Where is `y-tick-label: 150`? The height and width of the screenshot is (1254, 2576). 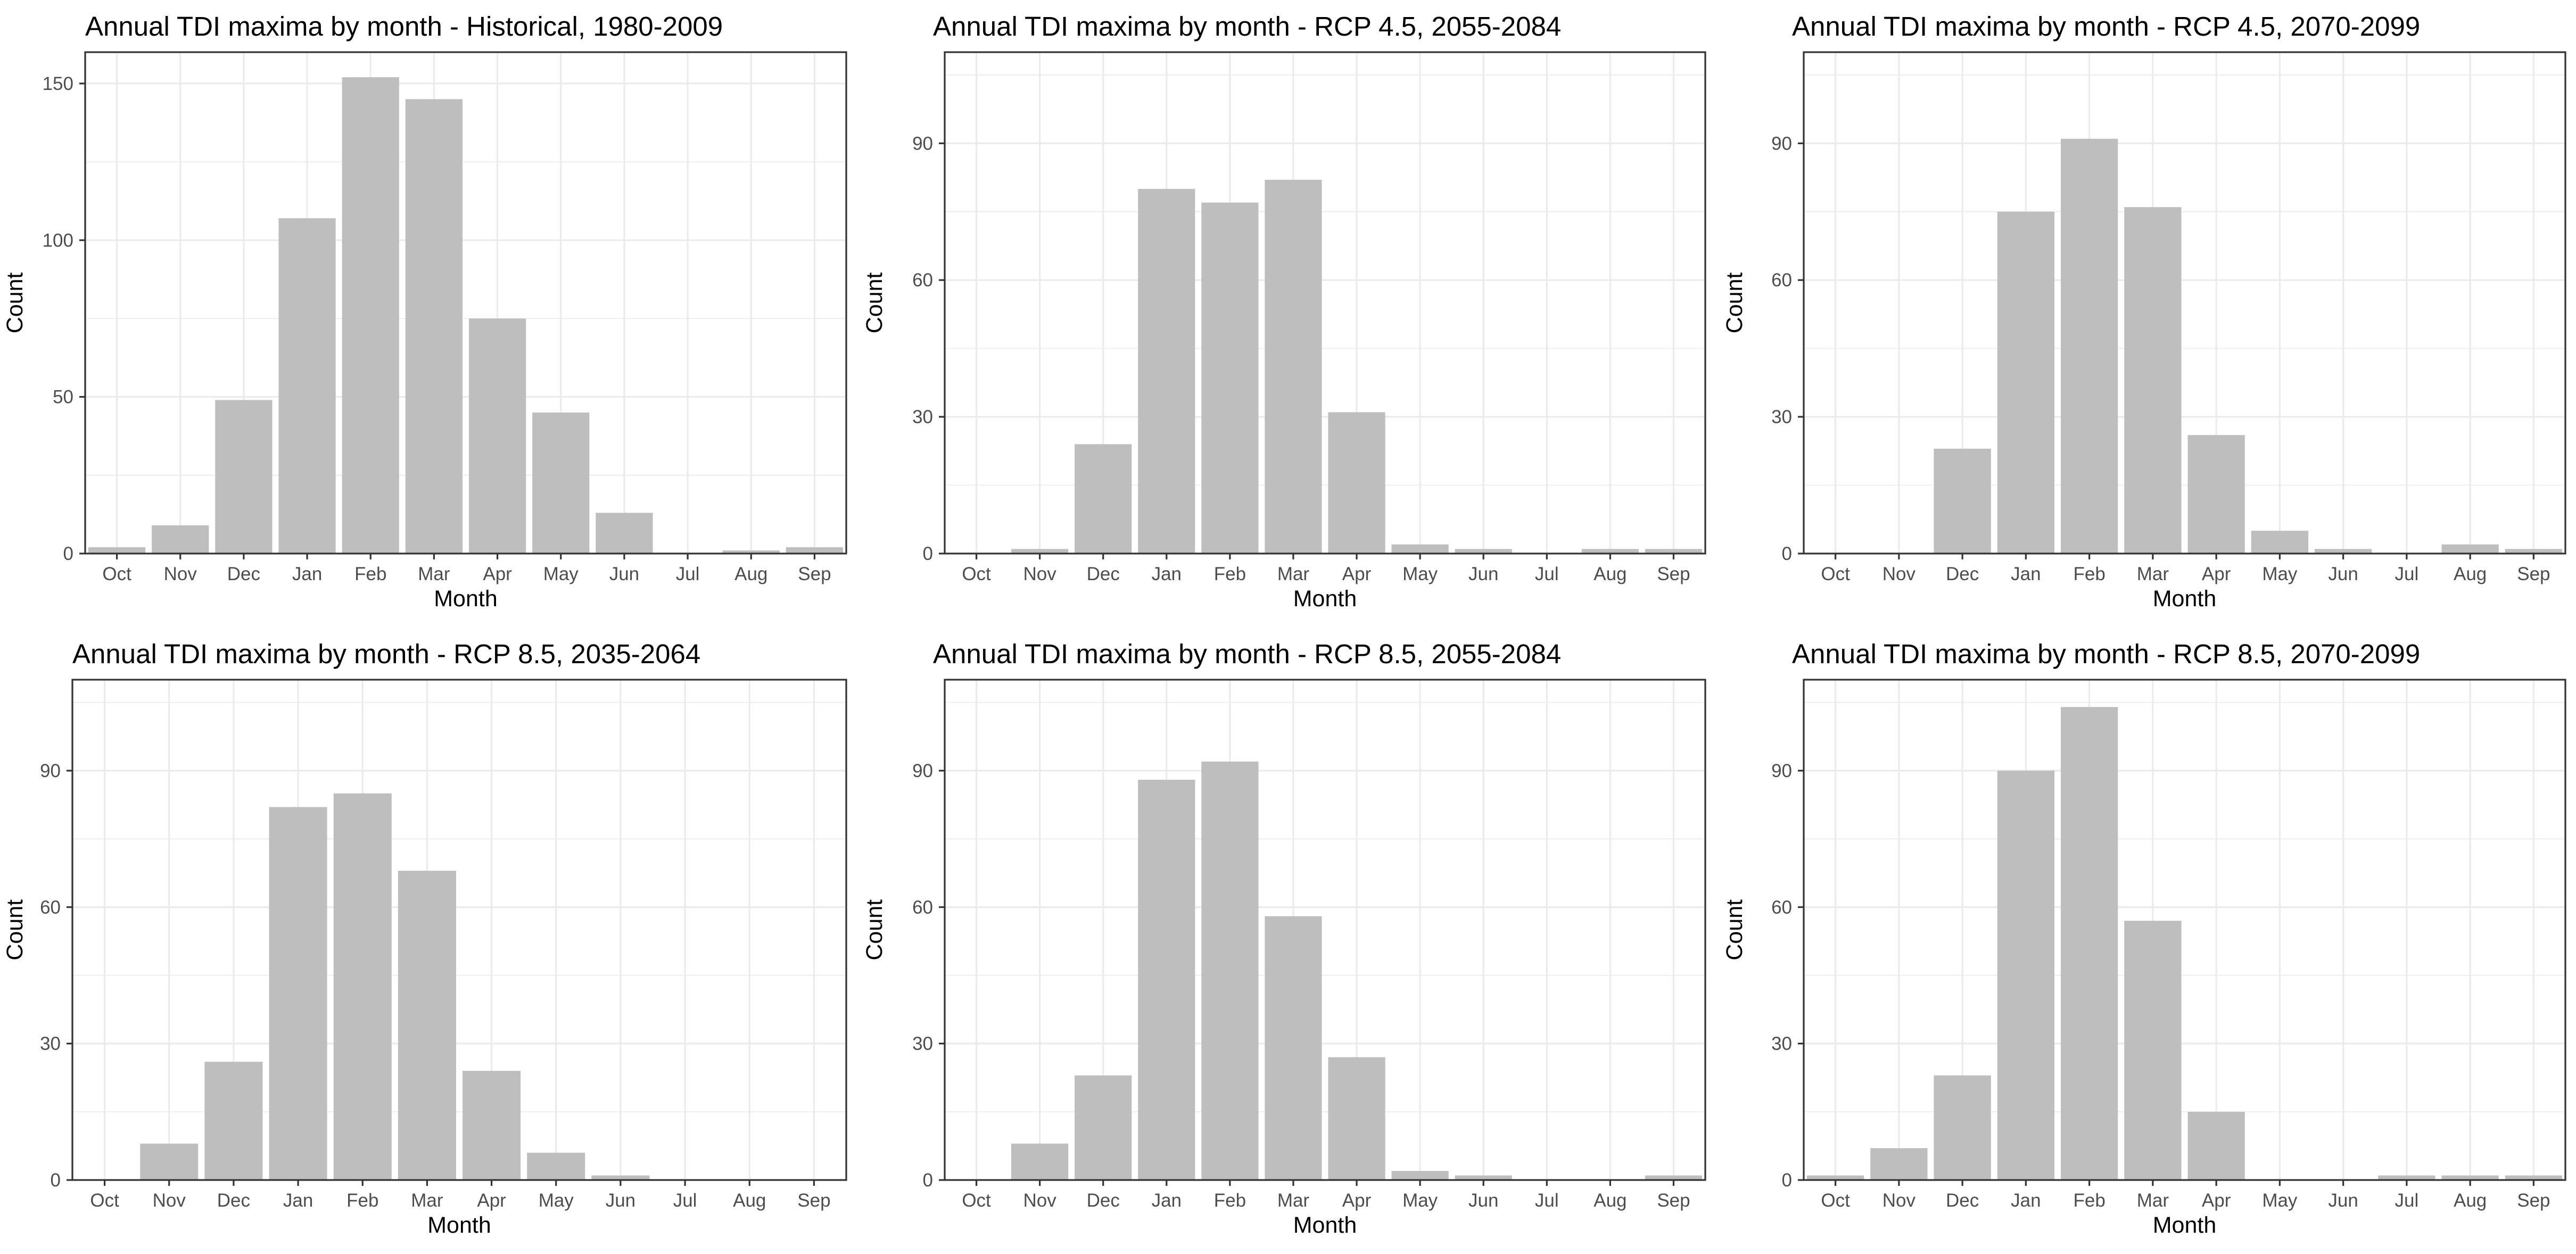 y-tick-label: 150 is located at coordinates (58, 83).